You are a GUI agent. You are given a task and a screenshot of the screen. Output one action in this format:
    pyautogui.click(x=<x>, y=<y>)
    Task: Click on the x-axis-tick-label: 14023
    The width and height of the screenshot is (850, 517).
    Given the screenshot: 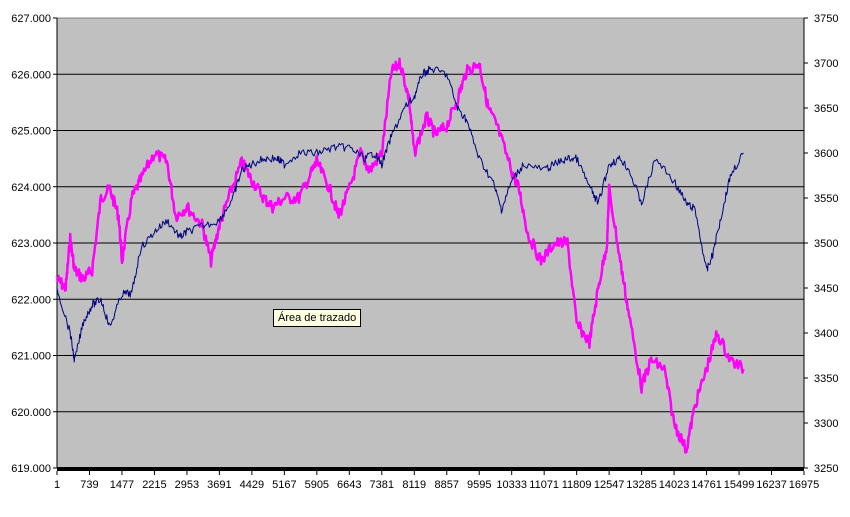 What is the action you would take?
    pyautogui.click(x=674, y=485)
    